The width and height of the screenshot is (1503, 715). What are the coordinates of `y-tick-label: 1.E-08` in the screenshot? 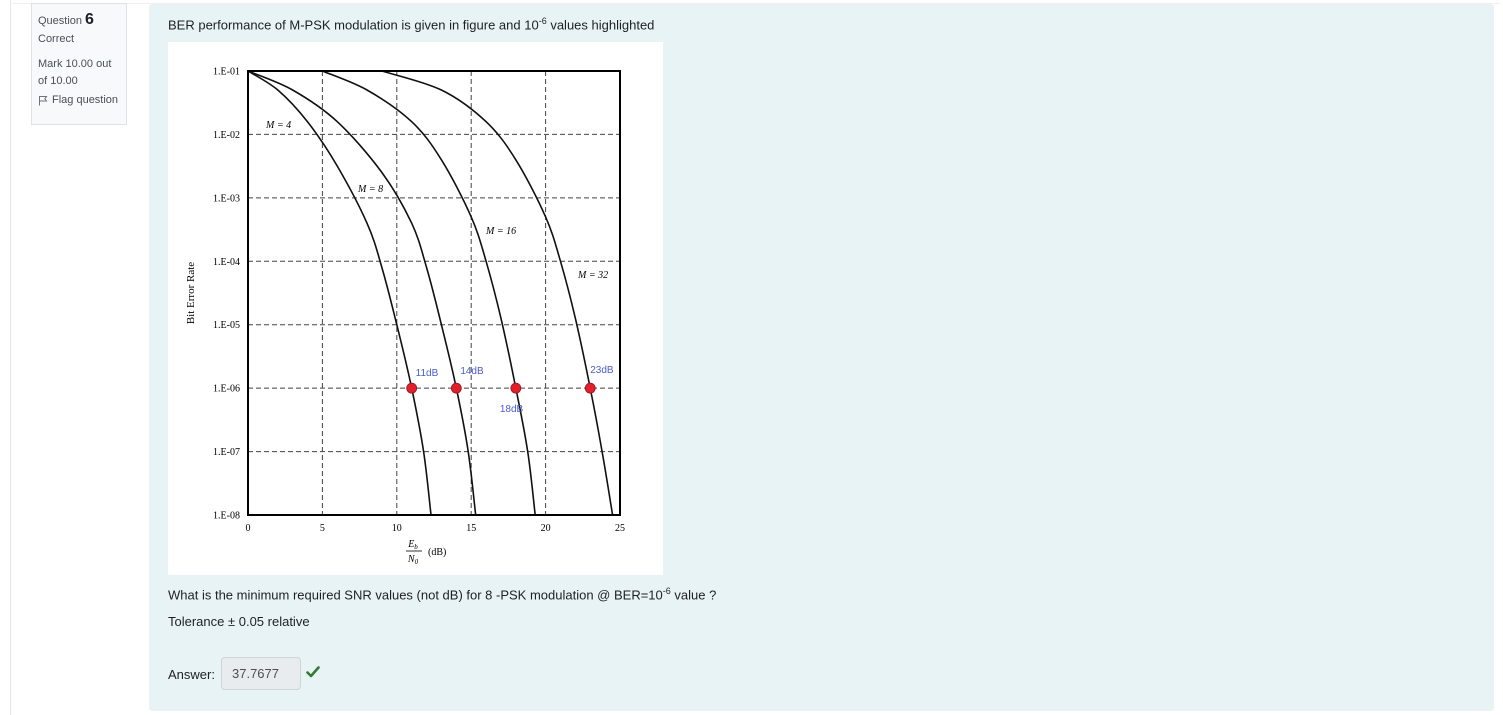 It's located at (226, 516).